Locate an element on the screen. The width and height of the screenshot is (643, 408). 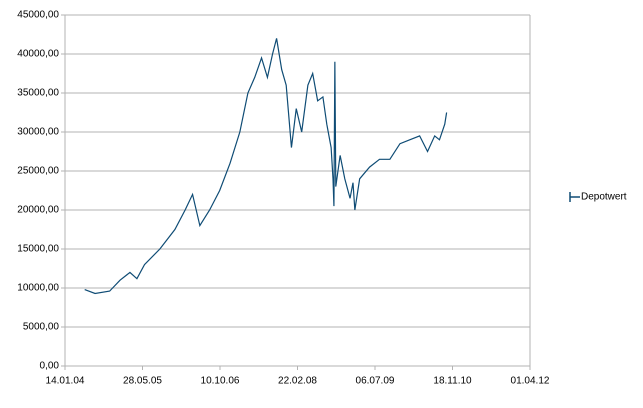
x-tick-label: 01.04.12 is located at coordinates (530, 381).